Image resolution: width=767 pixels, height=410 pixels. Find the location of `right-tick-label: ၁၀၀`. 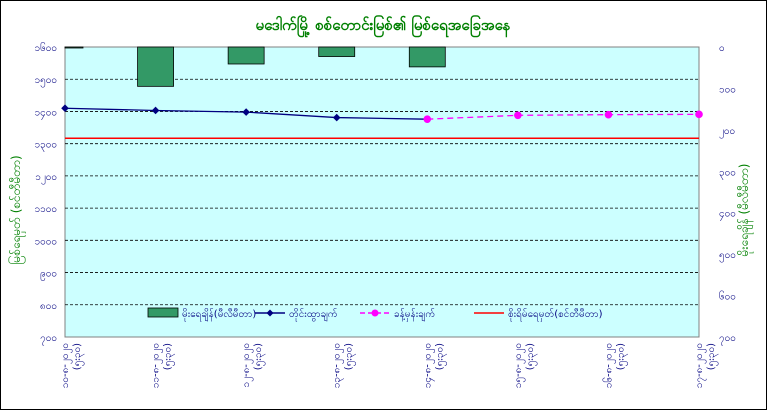

right-tick-label: ၁၀၀ is located at coordinates (727, 89).